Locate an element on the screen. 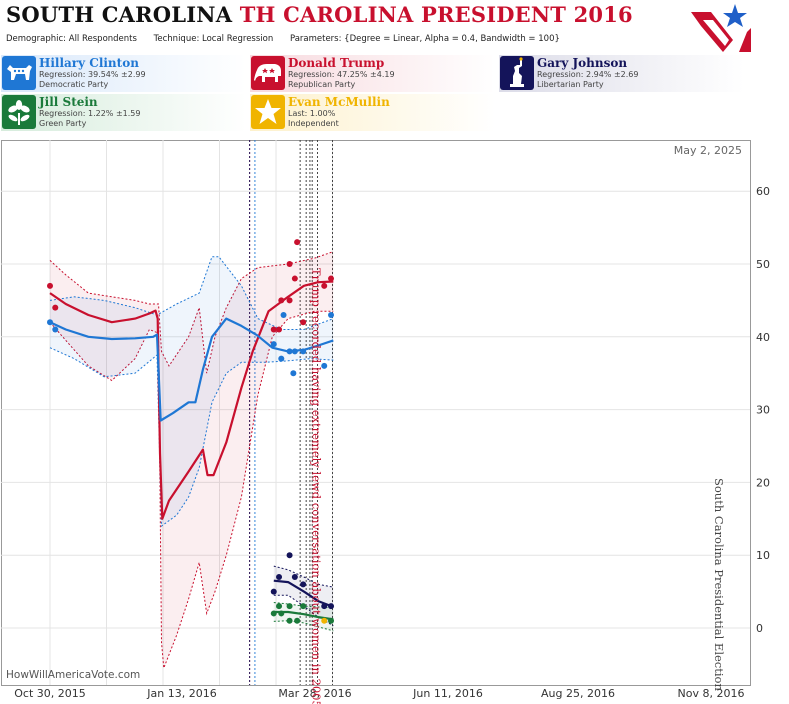  technique-info: Technique: Local Regression is located at coordinates (214, 39).